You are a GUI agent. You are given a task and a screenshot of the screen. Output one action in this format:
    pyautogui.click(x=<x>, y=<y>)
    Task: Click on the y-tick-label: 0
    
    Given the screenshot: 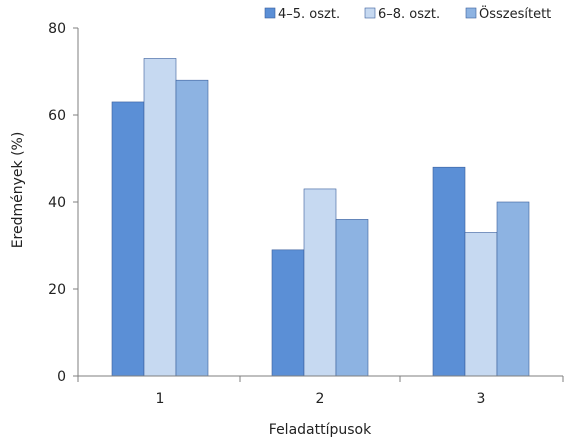 What is the action you would take?
    pyautogui.click(x=61, y=377)
    